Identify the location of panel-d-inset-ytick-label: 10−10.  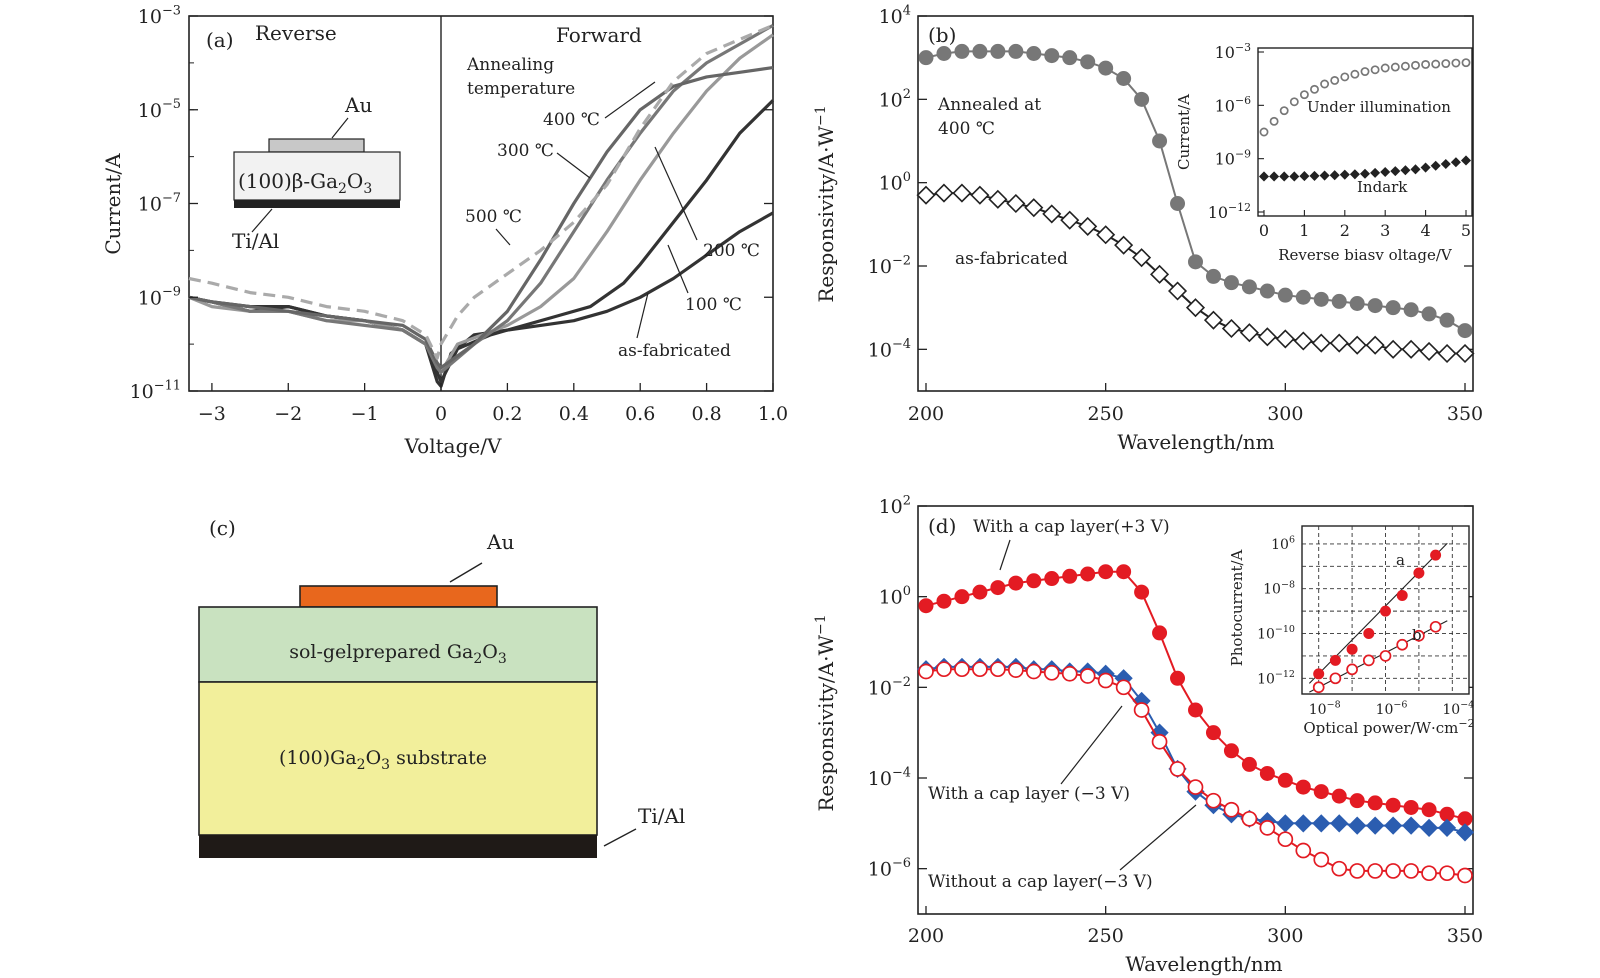
(1276, 633).